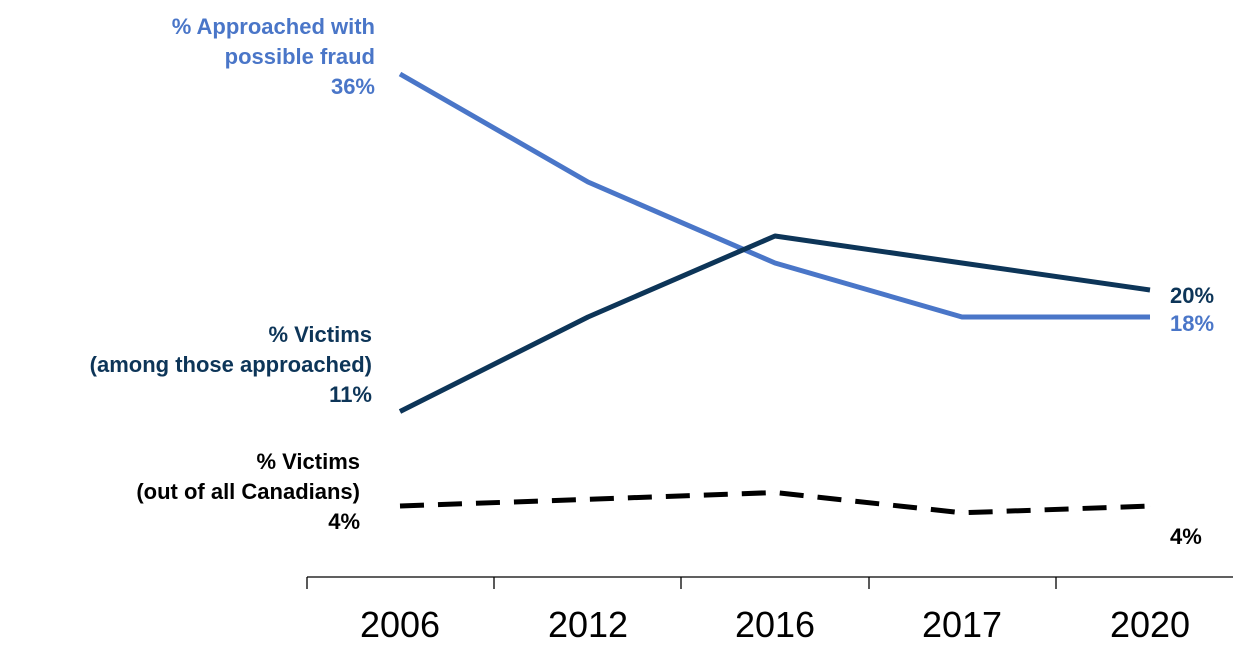 This screenshot has width=1233, height=645. I want to click on victims-all-label-line2: (out of all Canadians), so click(248, 491).